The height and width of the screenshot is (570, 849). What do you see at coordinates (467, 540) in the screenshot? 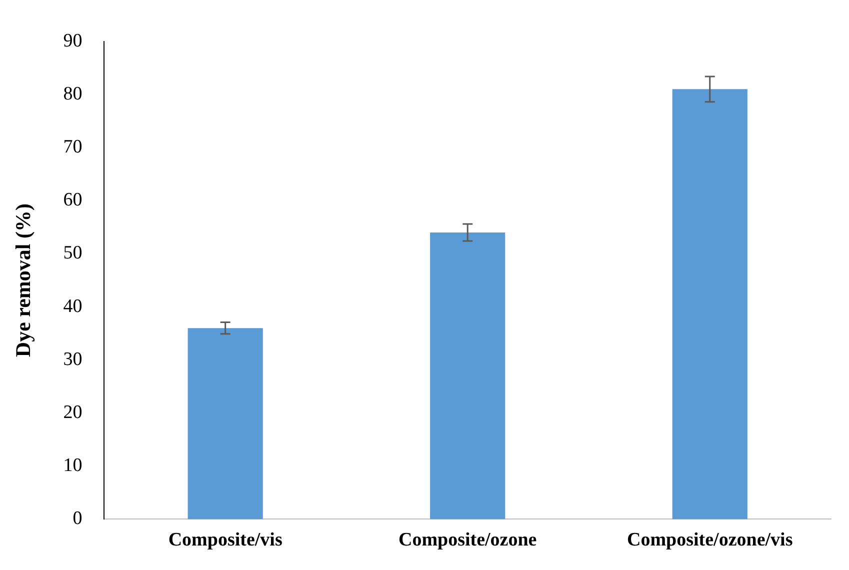
I see `x-tick-label: Composite/ozone` at bounding box center [467, 540].